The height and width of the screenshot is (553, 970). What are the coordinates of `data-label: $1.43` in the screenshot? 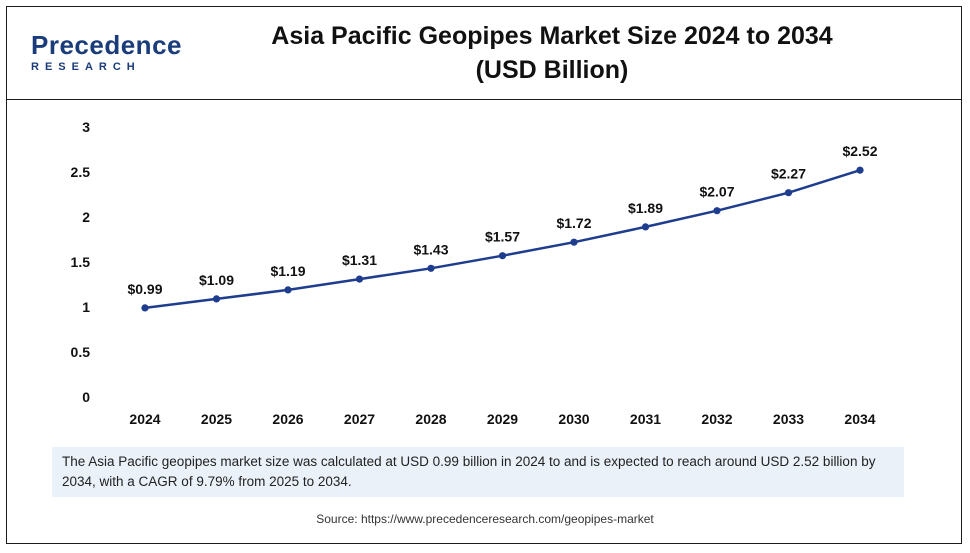 It's located at (430, 249).